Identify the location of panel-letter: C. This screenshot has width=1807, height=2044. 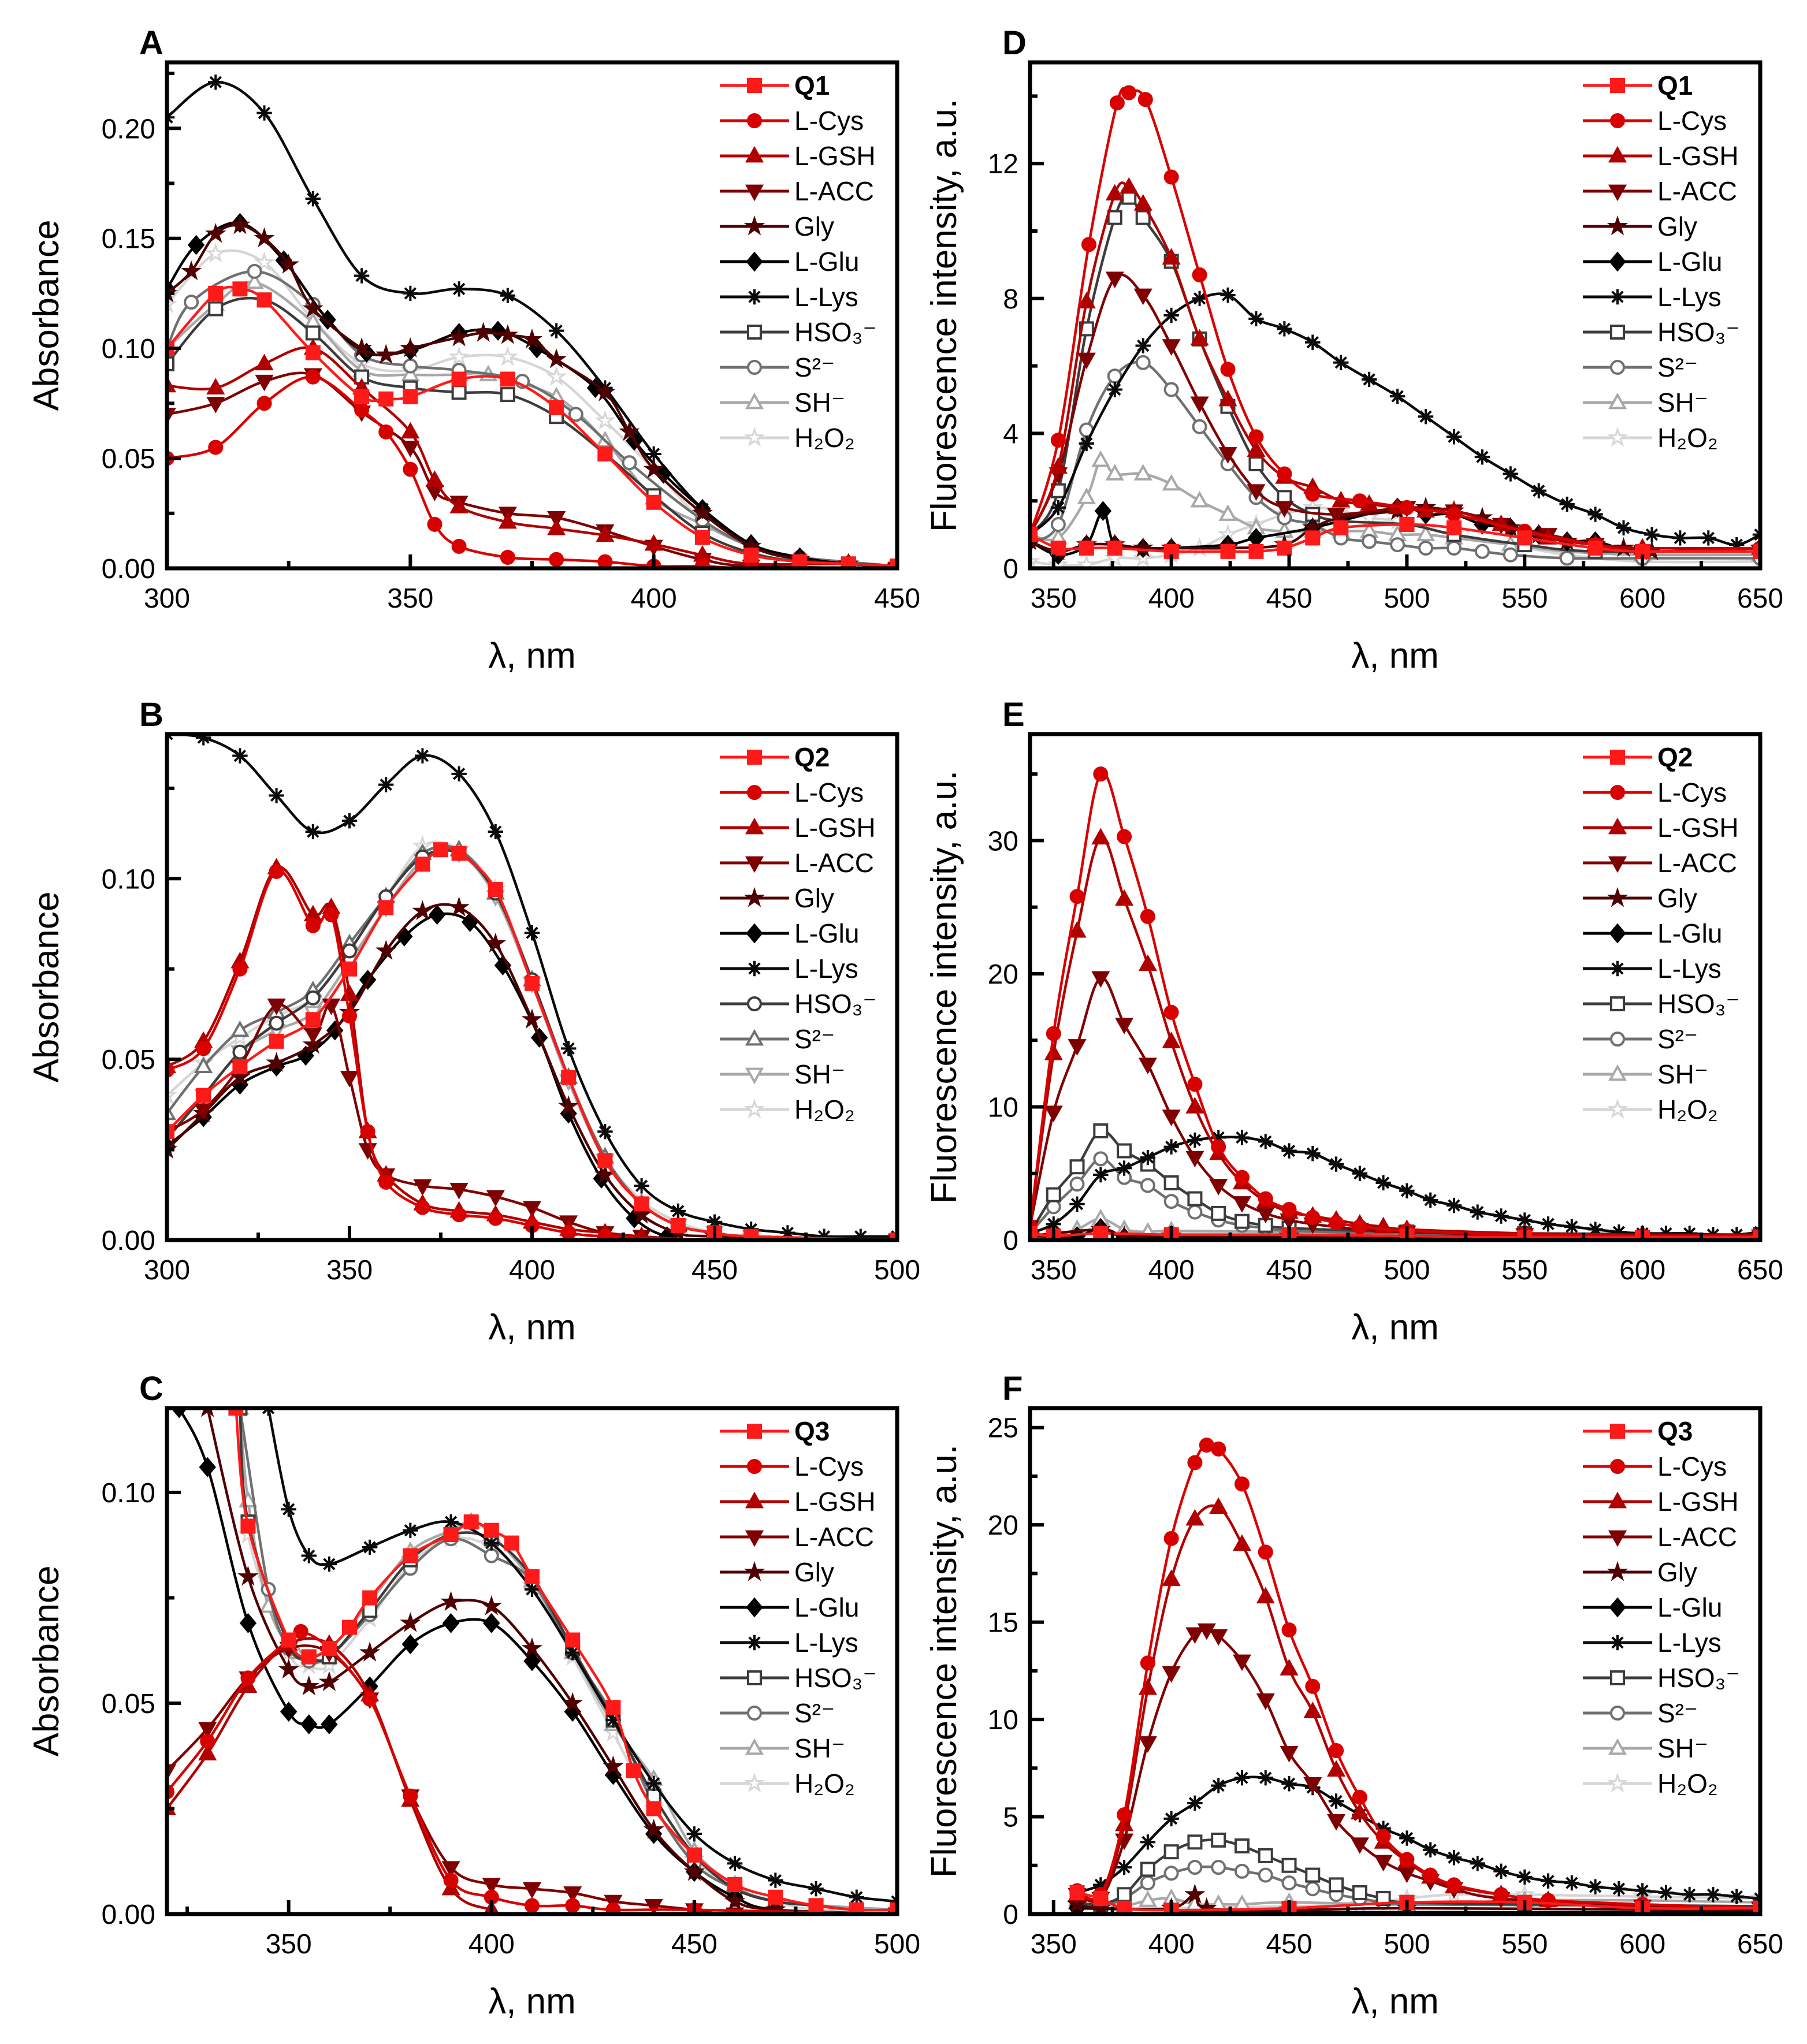
(151, 1389).